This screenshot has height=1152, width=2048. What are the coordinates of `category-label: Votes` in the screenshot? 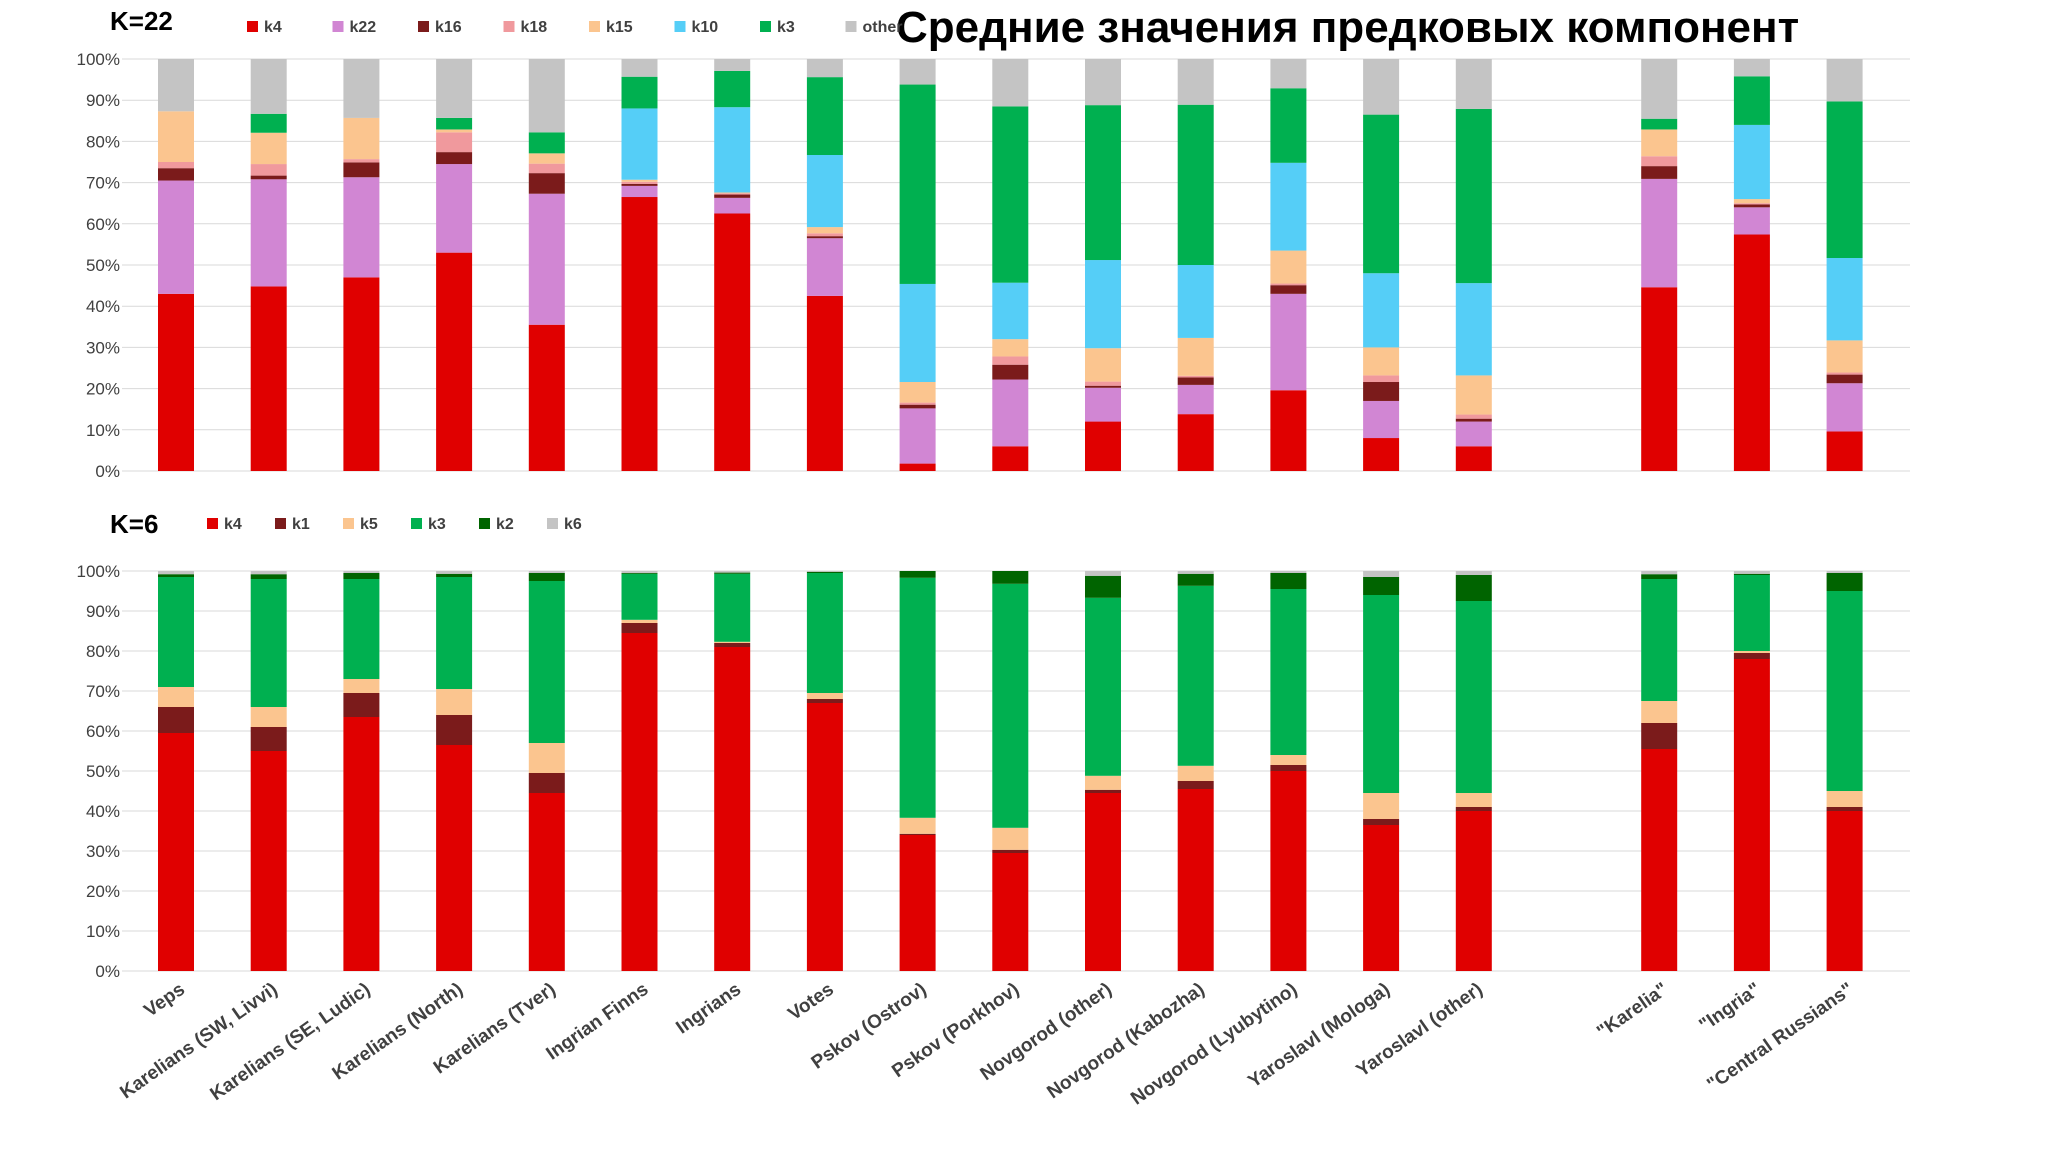 It's located at (810, 1002).